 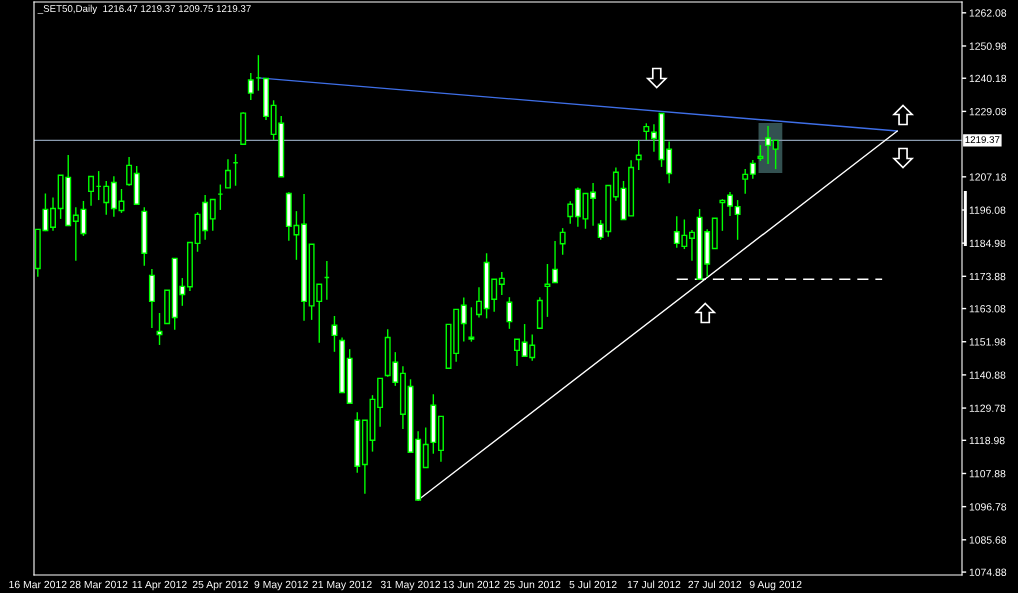 I want to click on chart-title: _SET50,Daily 1216.47 1219.37 1209.75 1219.37, so click(x=144, y=9).